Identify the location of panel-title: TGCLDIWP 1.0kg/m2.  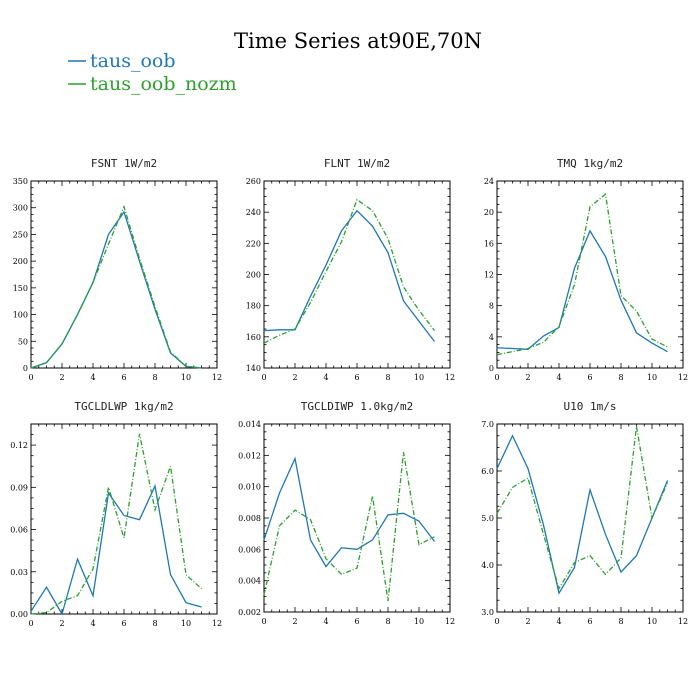
(357, 406).